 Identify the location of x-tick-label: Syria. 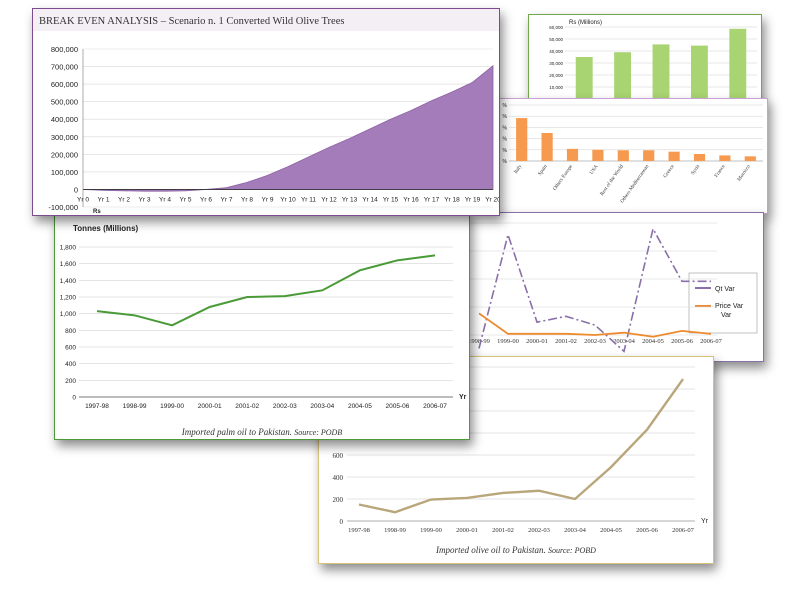
(696, 169).